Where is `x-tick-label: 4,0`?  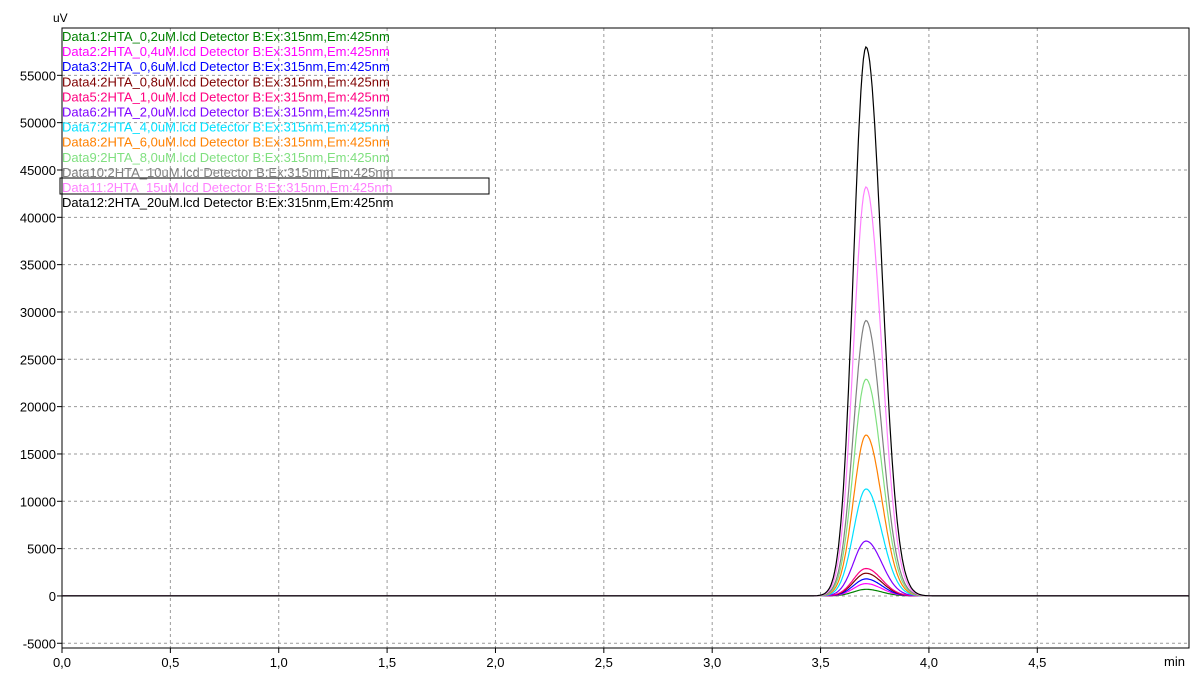 x-tick-label: 4,0 is located at coordinates (929, 662).